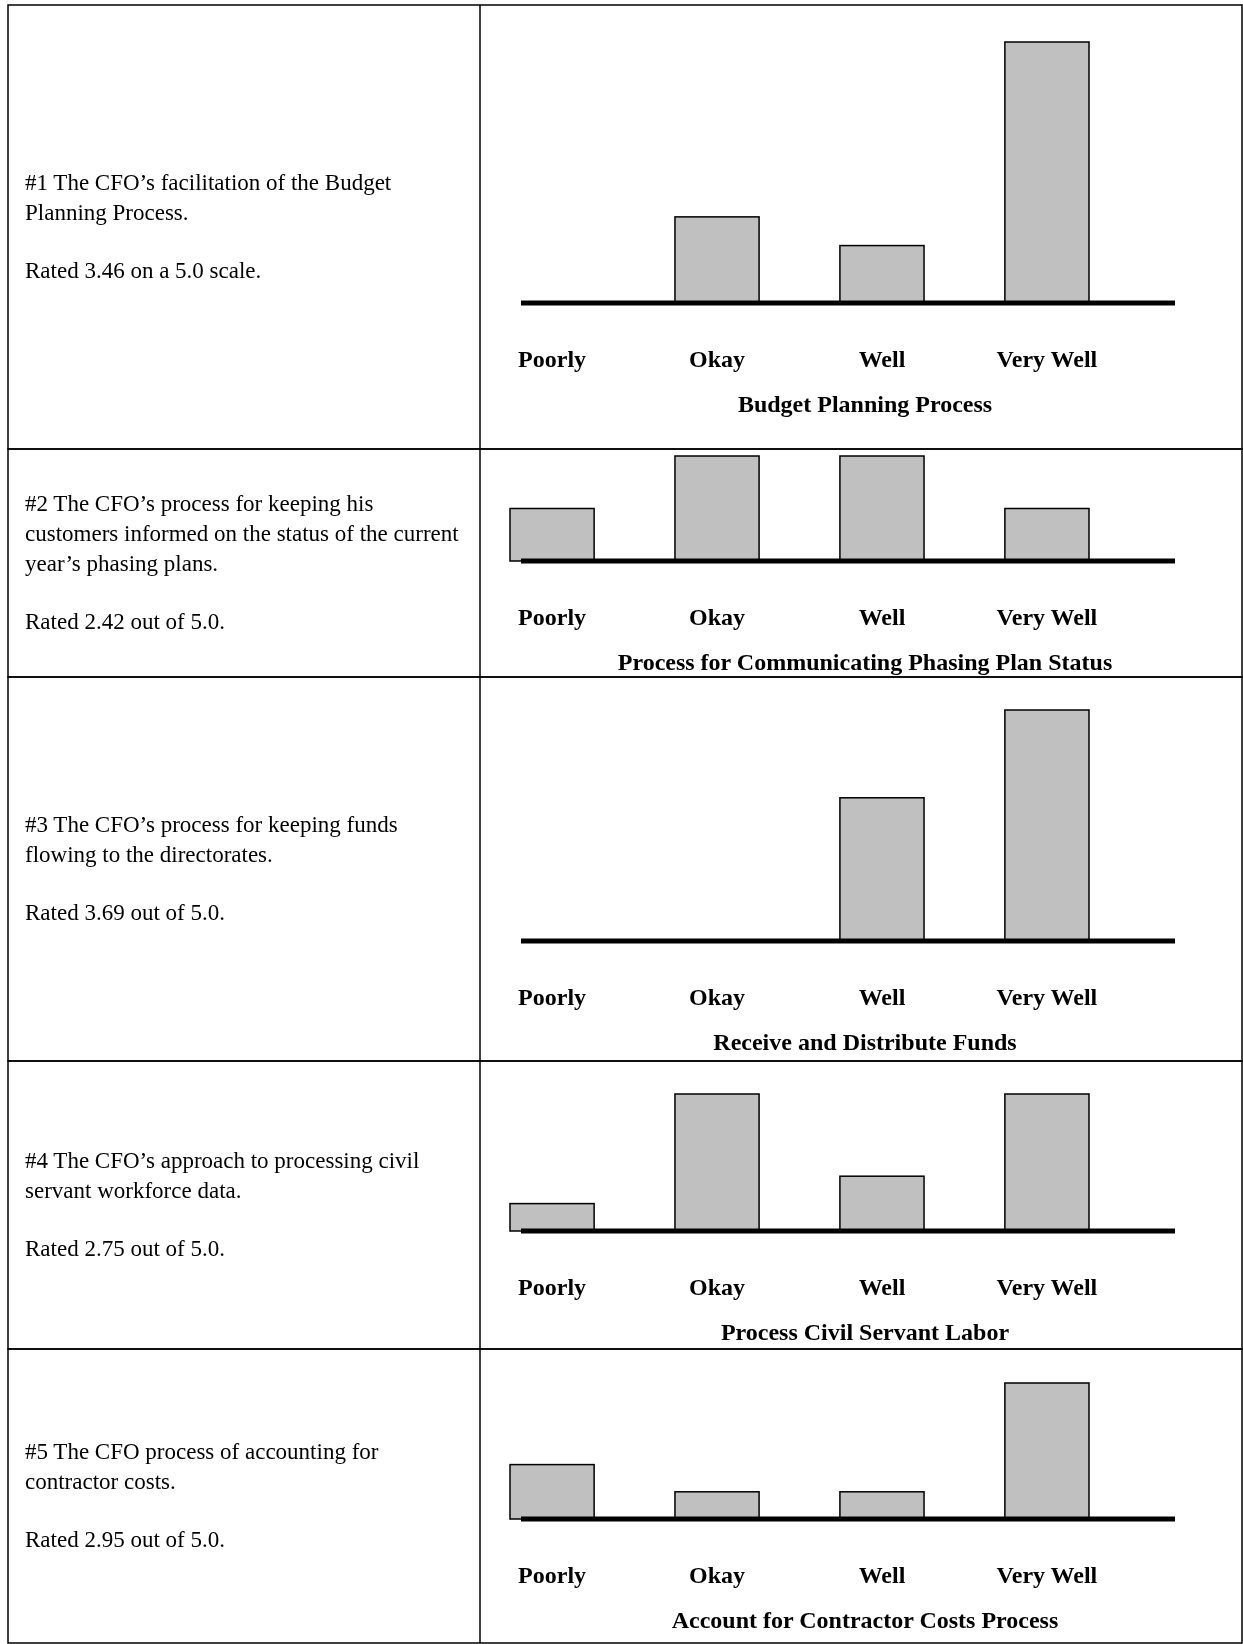 The image size is (1243, 1644). I want to click on text: Rated 2.95 out of 5.0., so click(125, 1539).